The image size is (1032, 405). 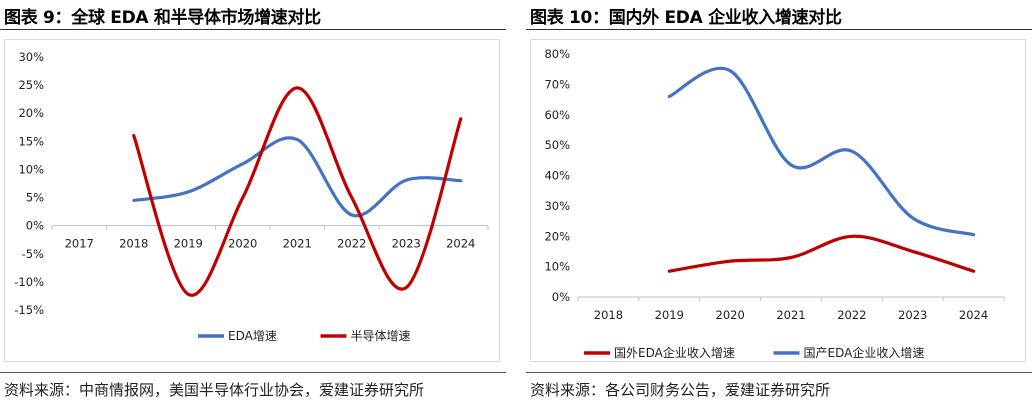 What do you see at coordinates (674, 352) in the screenshot?
I see `legend-label: 国外EDA企业收入增速` at bounding box center [674, 352].